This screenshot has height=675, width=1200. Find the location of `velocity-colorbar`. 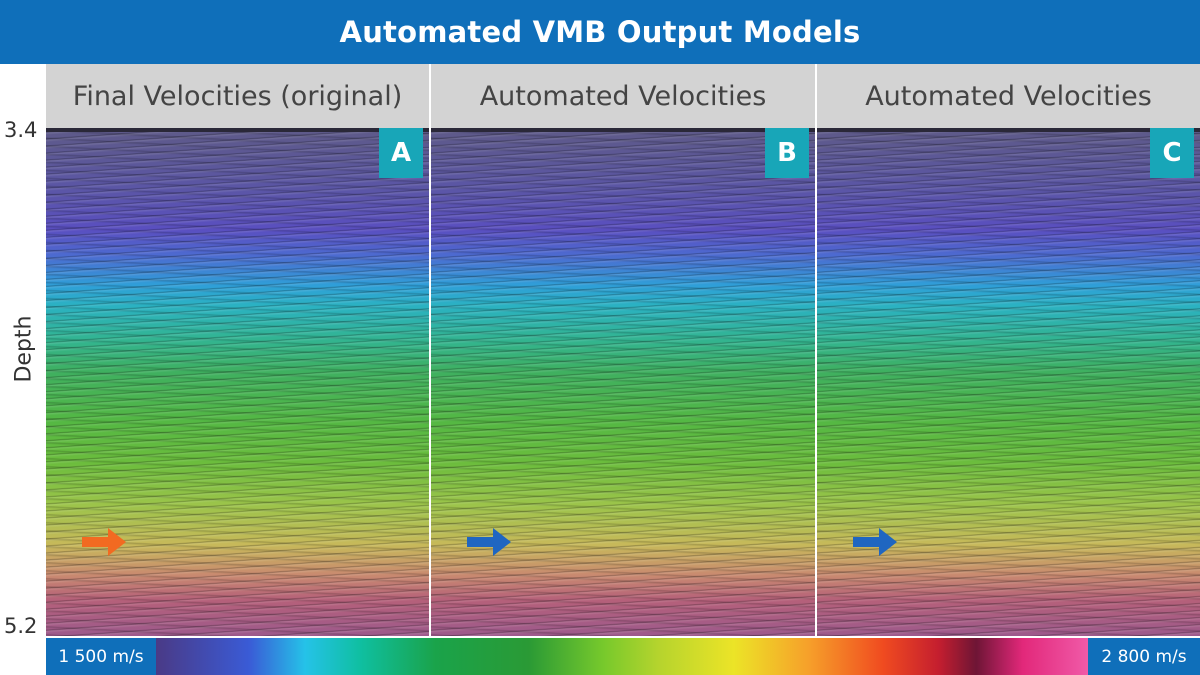

velocity-colorbar is located at coordinates (622, 656).